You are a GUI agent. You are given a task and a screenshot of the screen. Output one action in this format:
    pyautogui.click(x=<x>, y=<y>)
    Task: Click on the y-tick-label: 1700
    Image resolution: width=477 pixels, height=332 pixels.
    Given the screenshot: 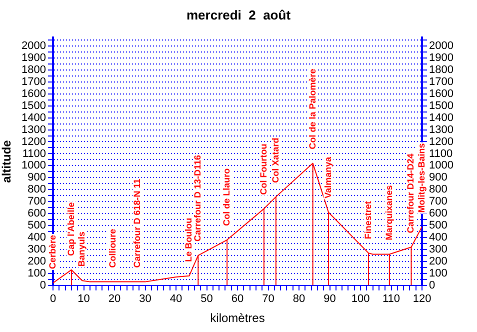 What is the action you would take?
    pyautogui.click(x=34, y=82)
    